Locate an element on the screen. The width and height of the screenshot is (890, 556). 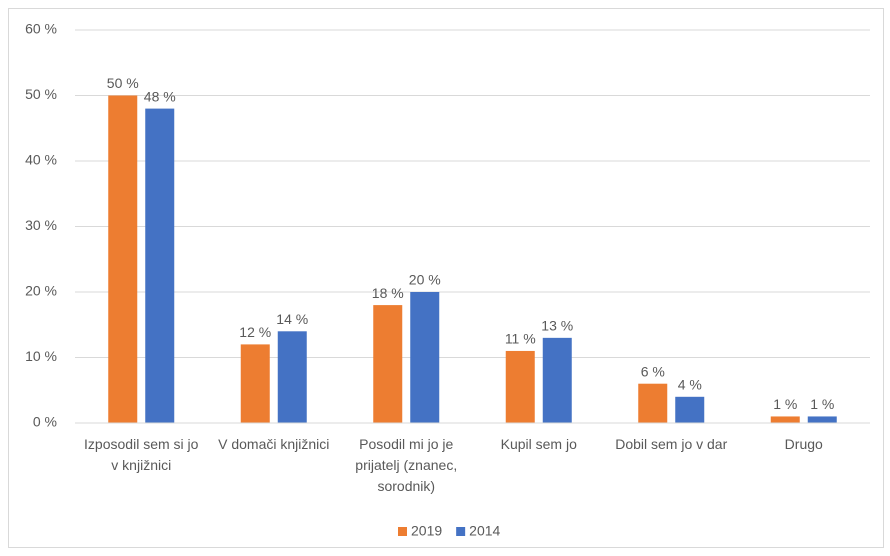
data-label: 18 % is located at coordinates (388, 293).